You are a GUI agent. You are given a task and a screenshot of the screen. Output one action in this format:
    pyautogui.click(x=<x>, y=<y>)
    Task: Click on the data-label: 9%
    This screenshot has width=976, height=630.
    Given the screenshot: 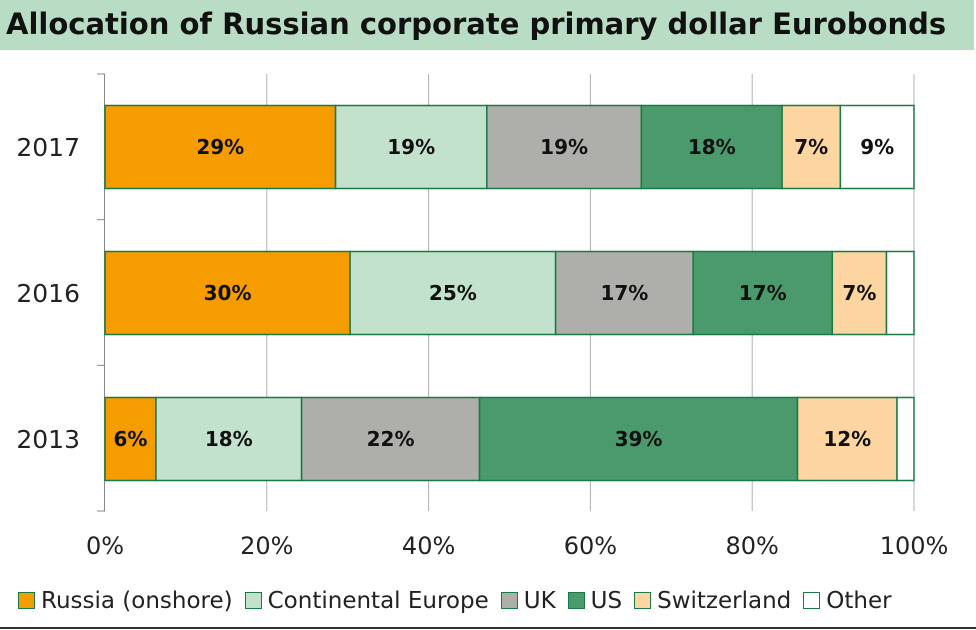 What is the action you would take?
    pyautogui.click(x=877, y=147)
    